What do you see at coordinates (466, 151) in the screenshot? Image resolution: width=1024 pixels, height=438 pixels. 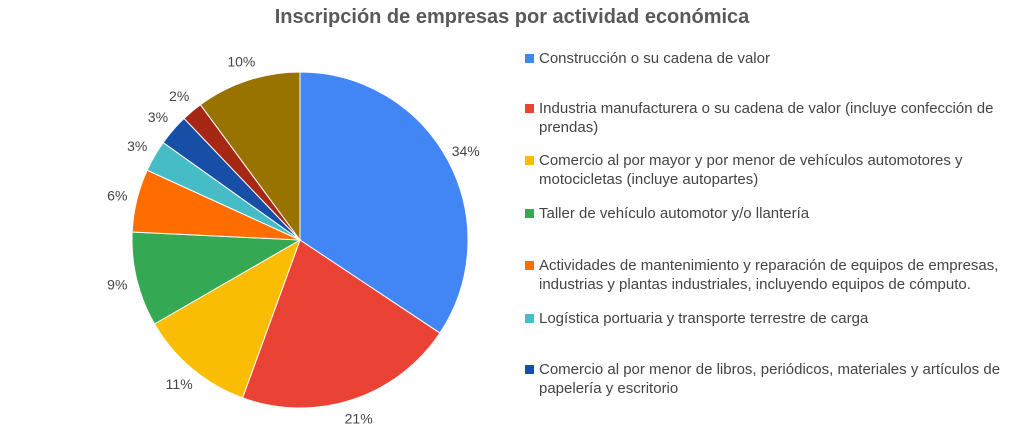 I see `slice-data-label: 34%` at bounding box center [466, 151].